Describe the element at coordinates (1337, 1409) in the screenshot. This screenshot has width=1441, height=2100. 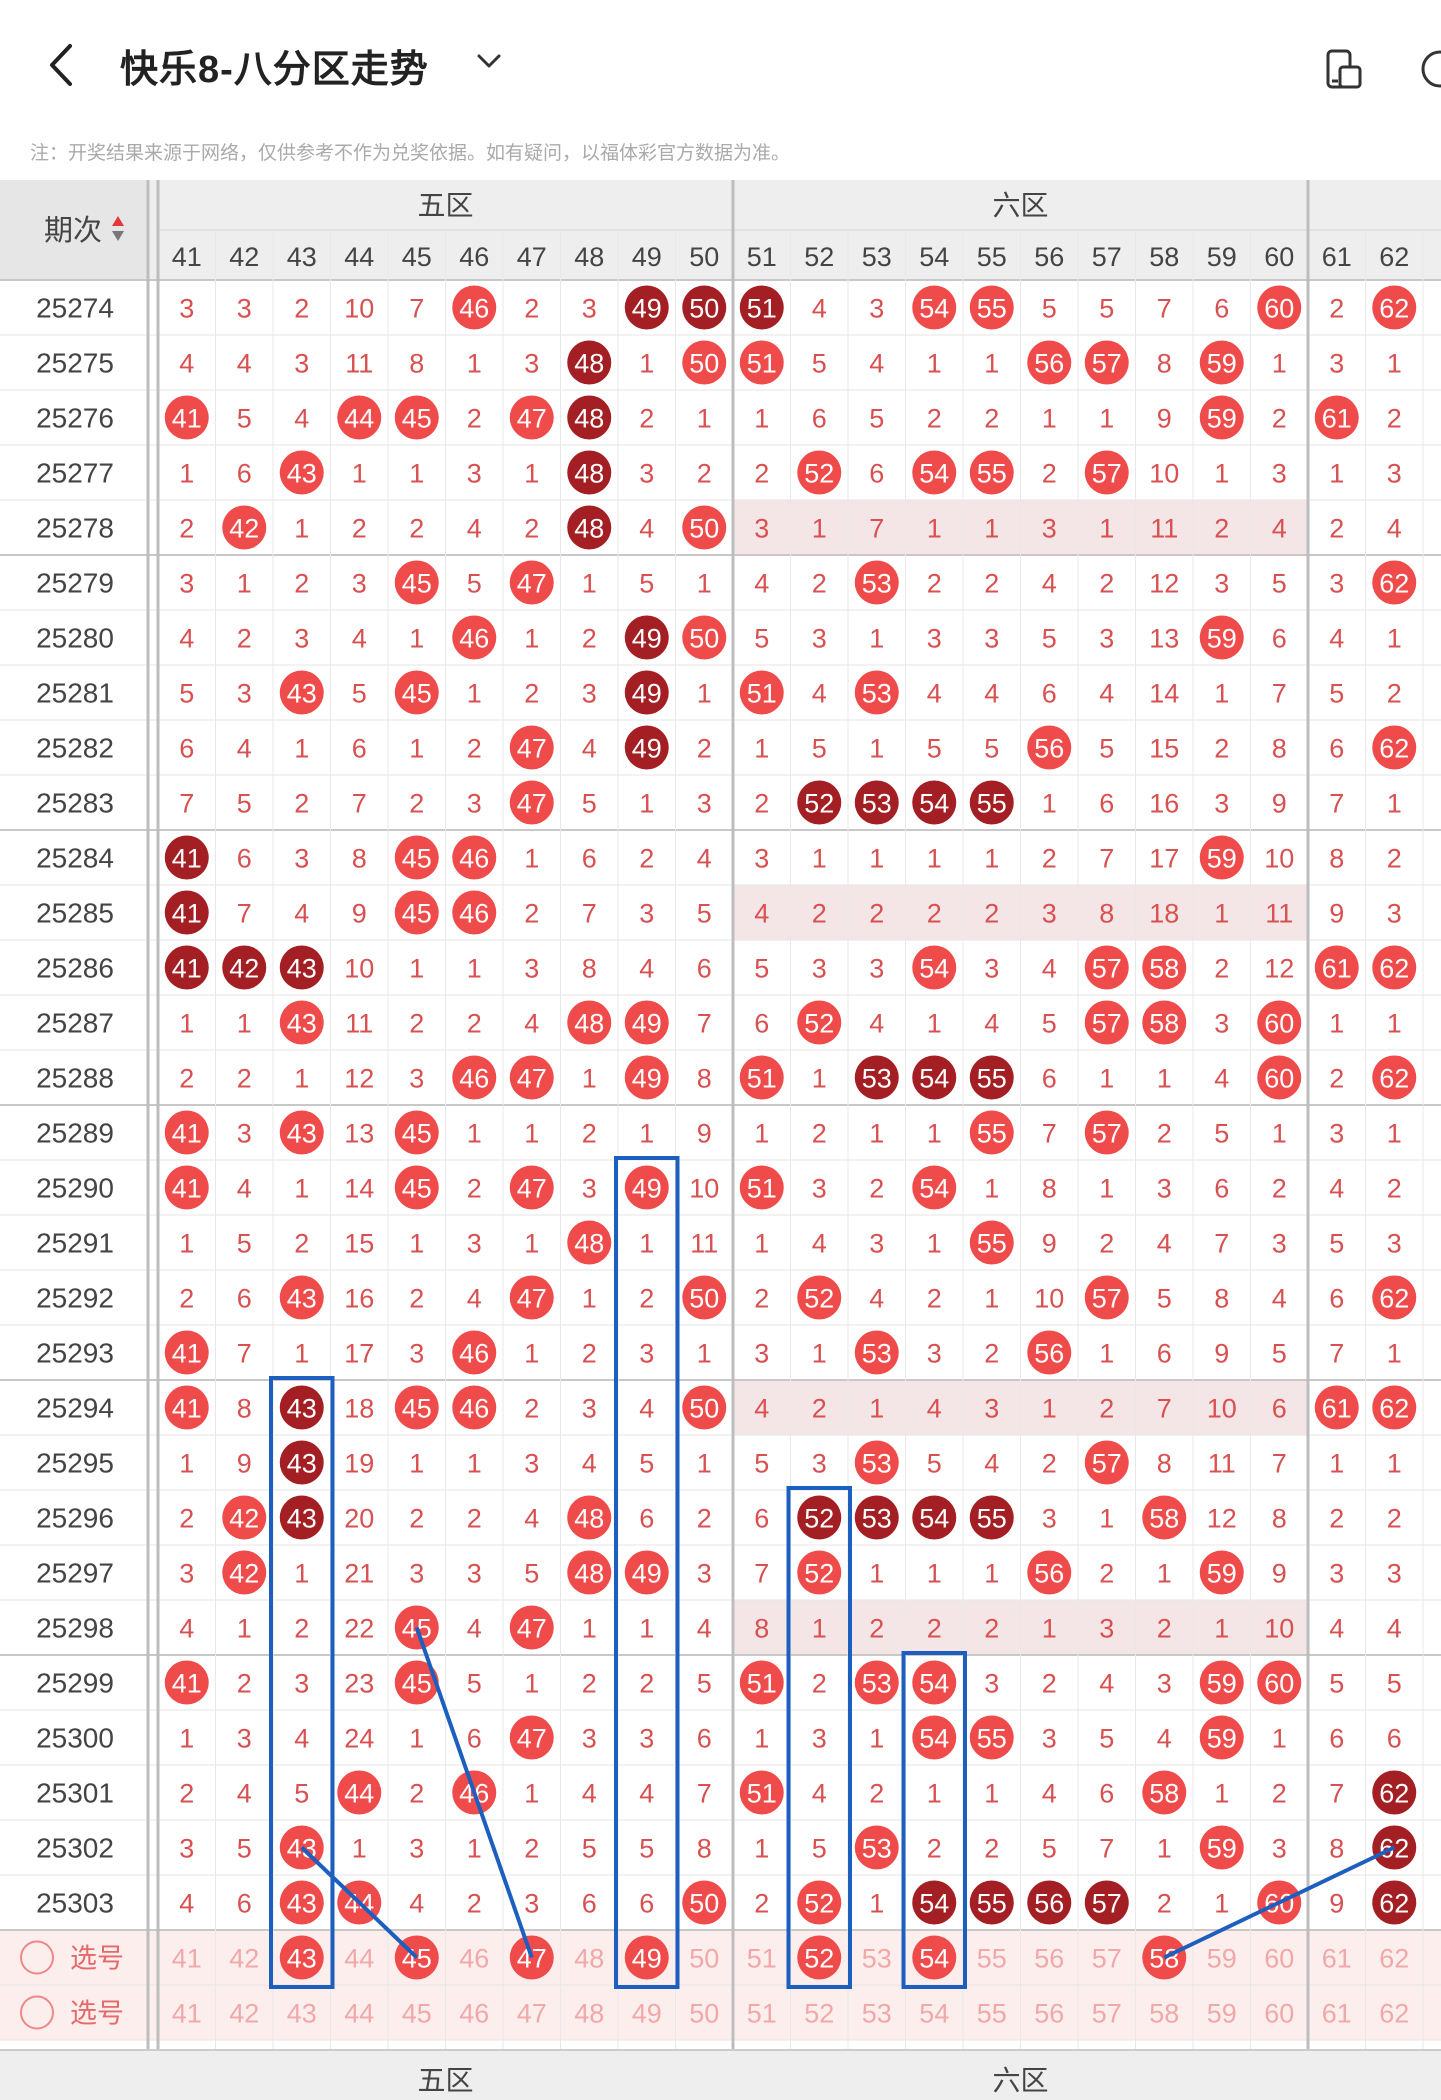
I see `ball-number: 61` at that location.